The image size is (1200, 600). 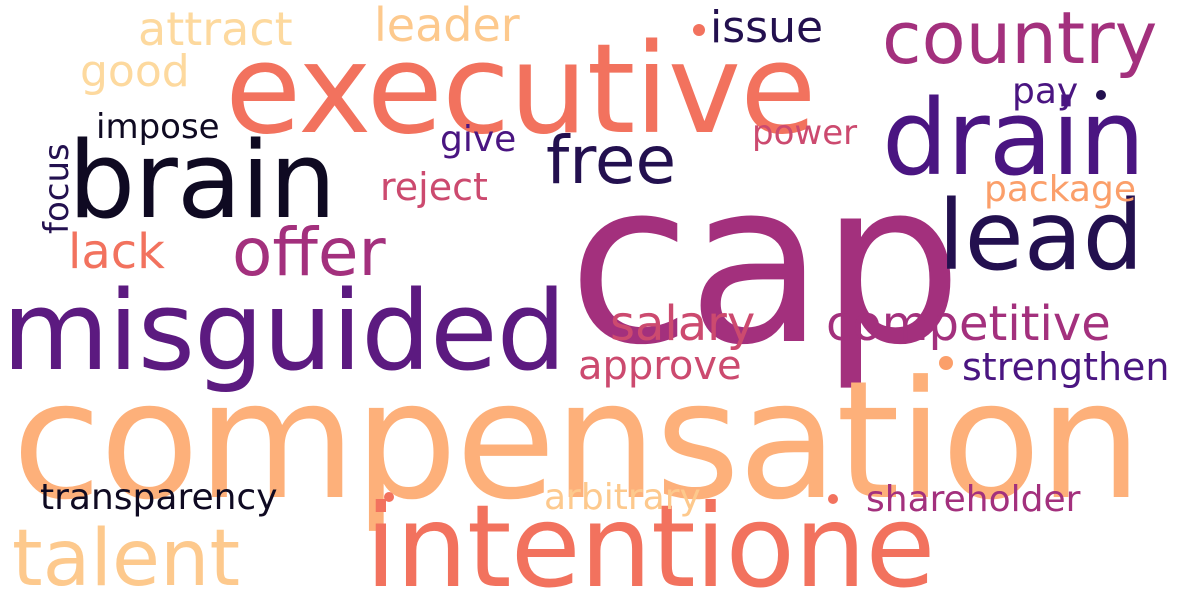 I want to click on word-strengthen: strengthen, so click(x=1066, y=367).